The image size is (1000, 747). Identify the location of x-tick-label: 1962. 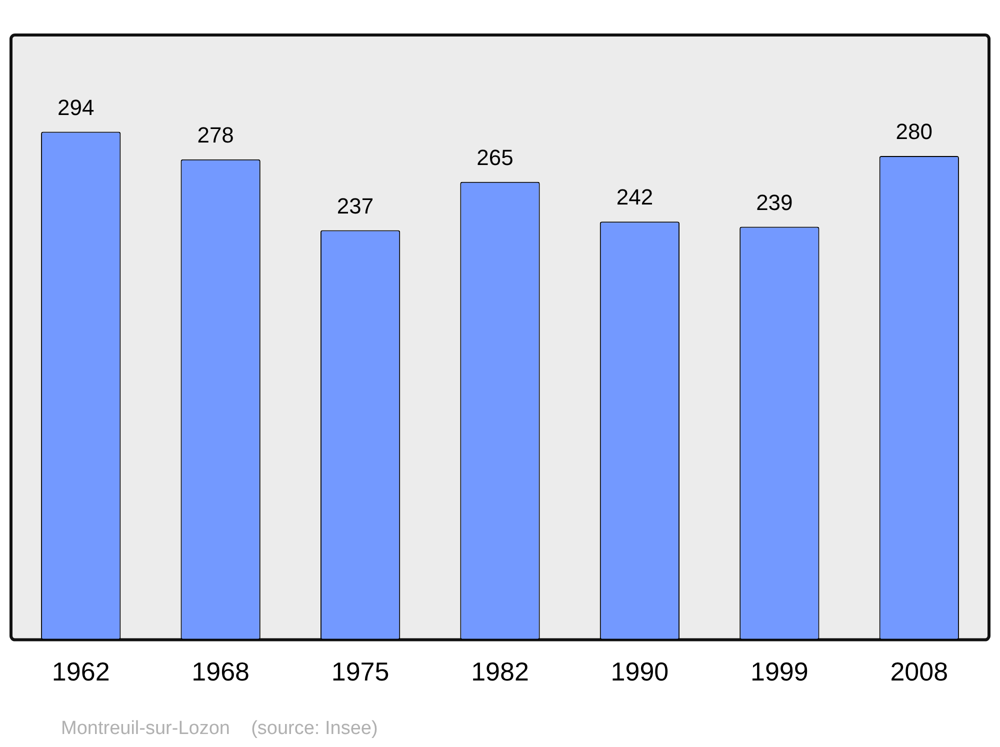
(81, 671).